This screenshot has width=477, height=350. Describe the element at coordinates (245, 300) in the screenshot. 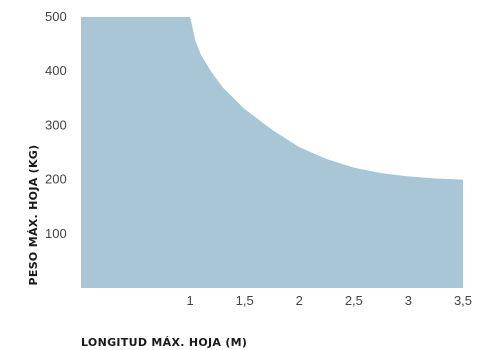

I see `x-tick-label: 1,5` at that location.